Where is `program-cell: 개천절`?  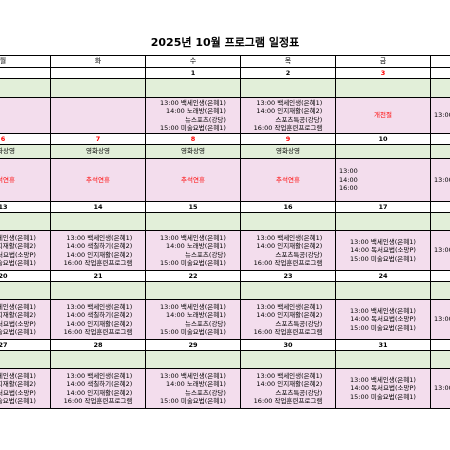
program-cell: 개천절 is located at coordinates (383, 115).